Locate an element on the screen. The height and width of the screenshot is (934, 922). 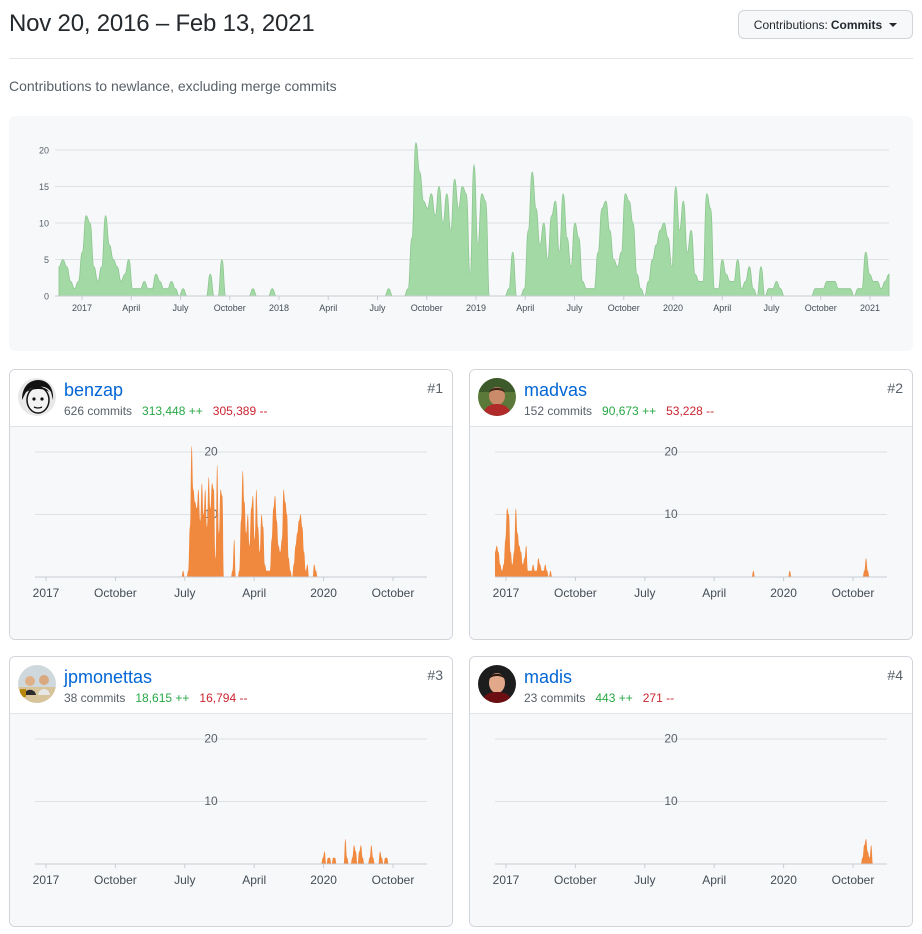
deletions-count: 271 -- is located at coordinates (658, 698).